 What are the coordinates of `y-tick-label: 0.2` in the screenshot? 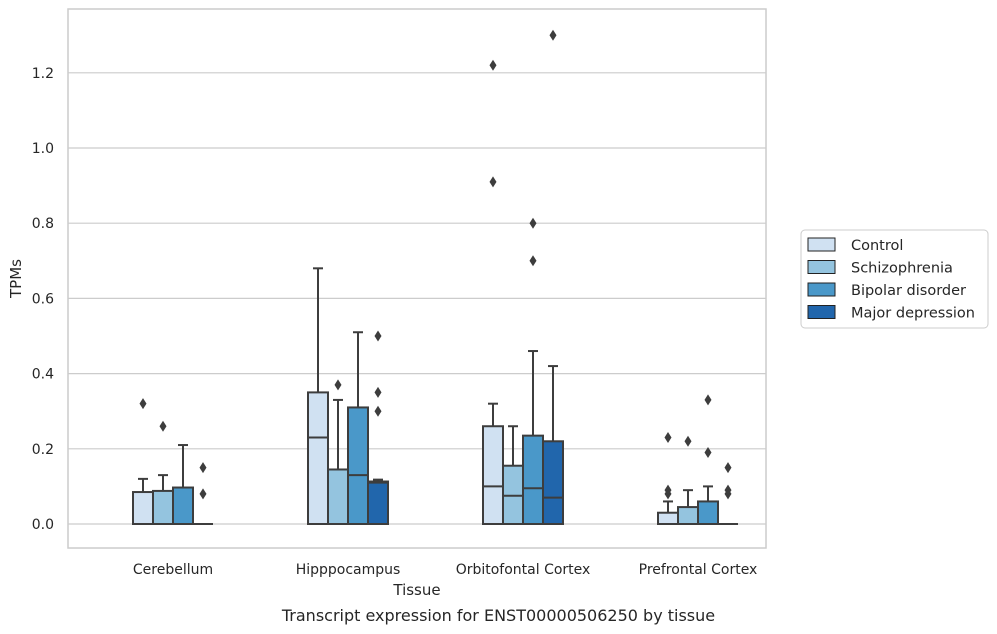 It's located at (43, 450).